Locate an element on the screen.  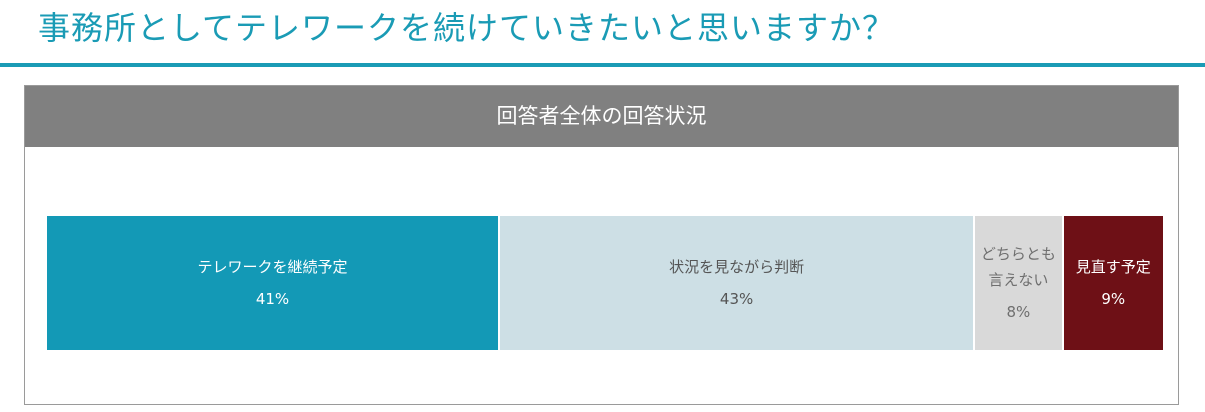
page-title: 事務所としてテレワークを続けていきたいと思いますか？ is located at coordinates (467, 28).